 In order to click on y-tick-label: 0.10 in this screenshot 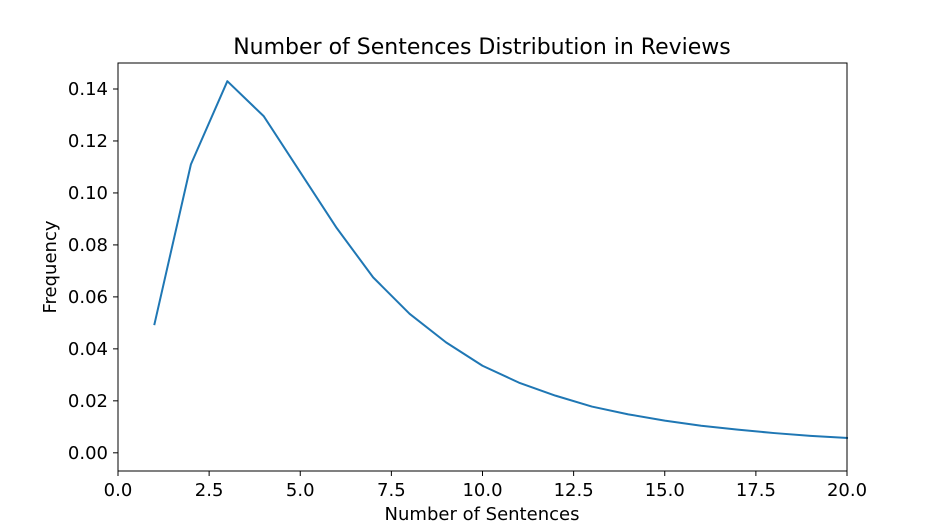, I will do `click(88, 193)`.